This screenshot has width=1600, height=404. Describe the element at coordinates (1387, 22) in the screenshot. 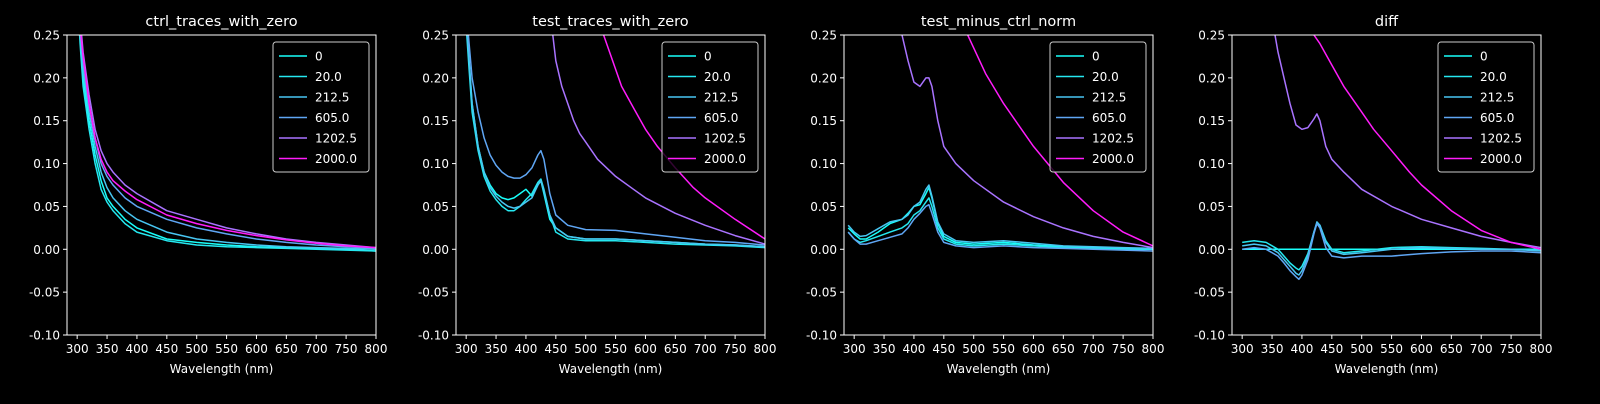

I see `chart-title: diff` at that location.